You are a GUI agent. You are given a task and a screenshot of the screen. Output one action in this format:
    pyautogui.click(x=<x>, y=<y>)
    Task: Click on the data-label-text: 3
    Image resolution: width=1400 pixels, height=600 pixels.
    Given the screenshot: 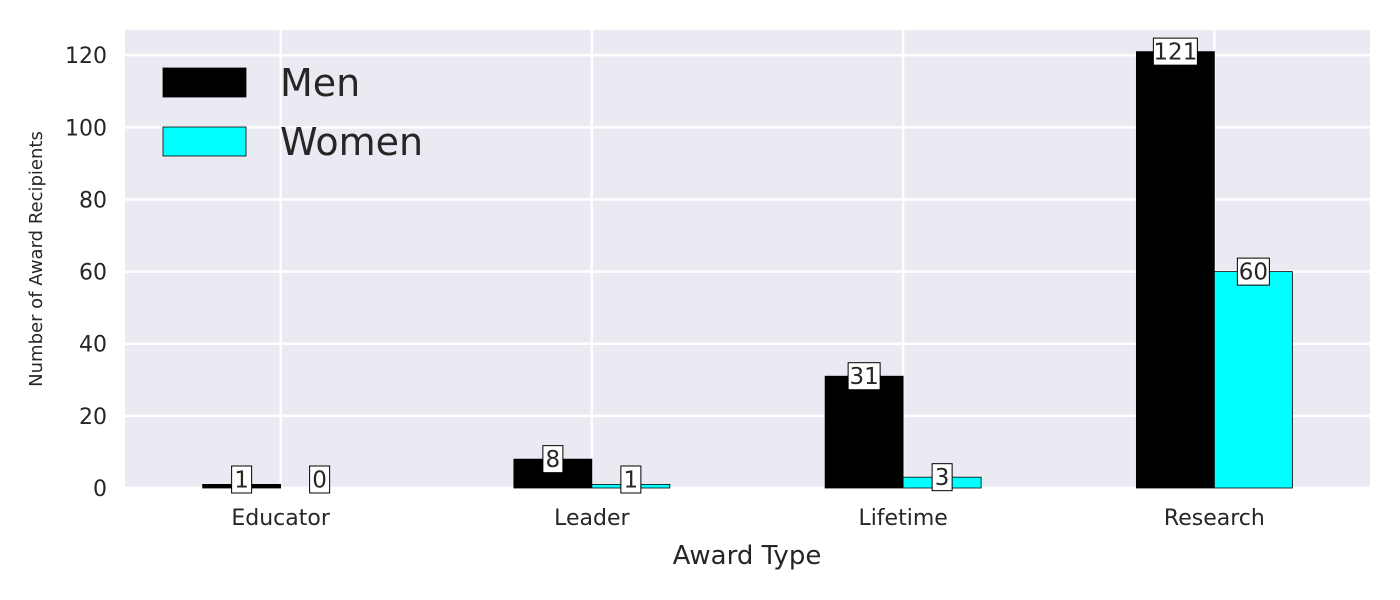 What is the action you would take?
    pyautogui.click(x=942, y=478)
    